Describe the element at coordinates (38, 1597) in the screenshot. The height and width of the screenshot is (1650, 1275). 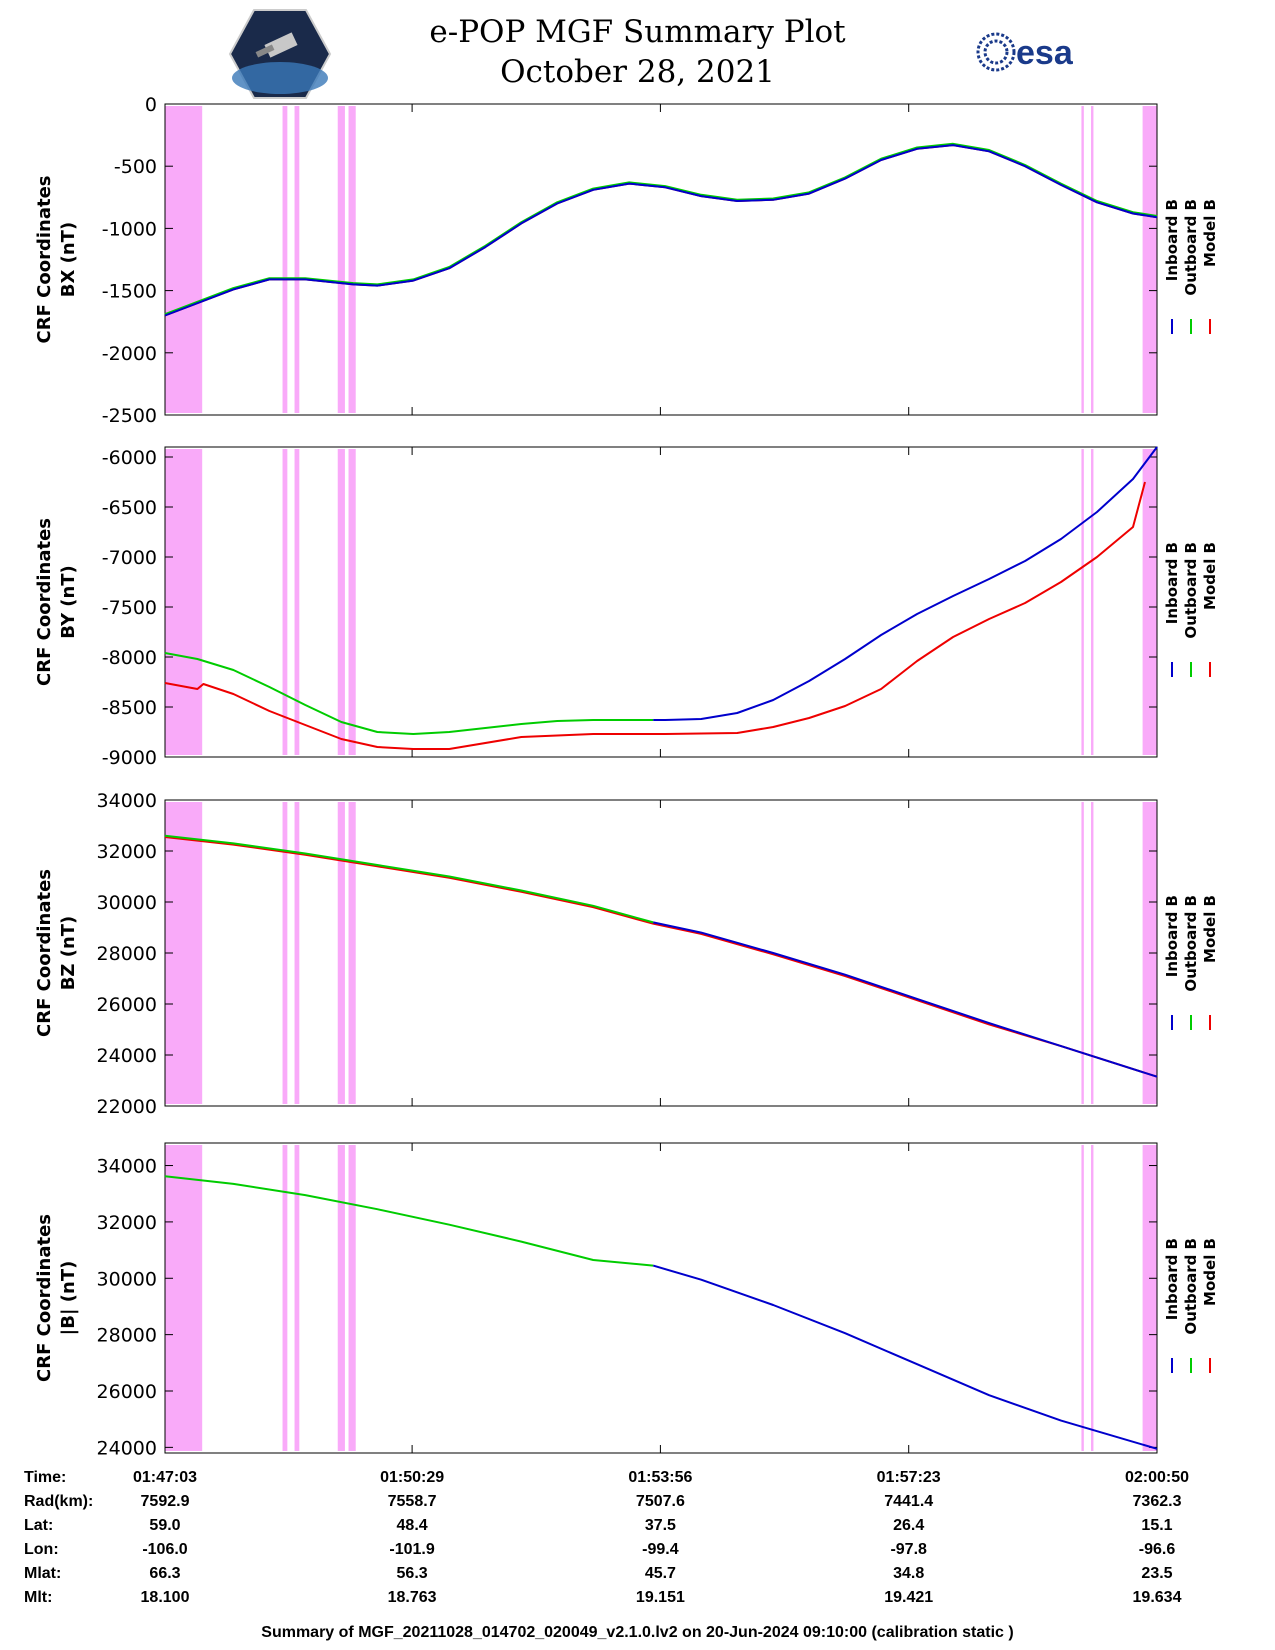
I see `info-row-label: Mlt:` at that location.